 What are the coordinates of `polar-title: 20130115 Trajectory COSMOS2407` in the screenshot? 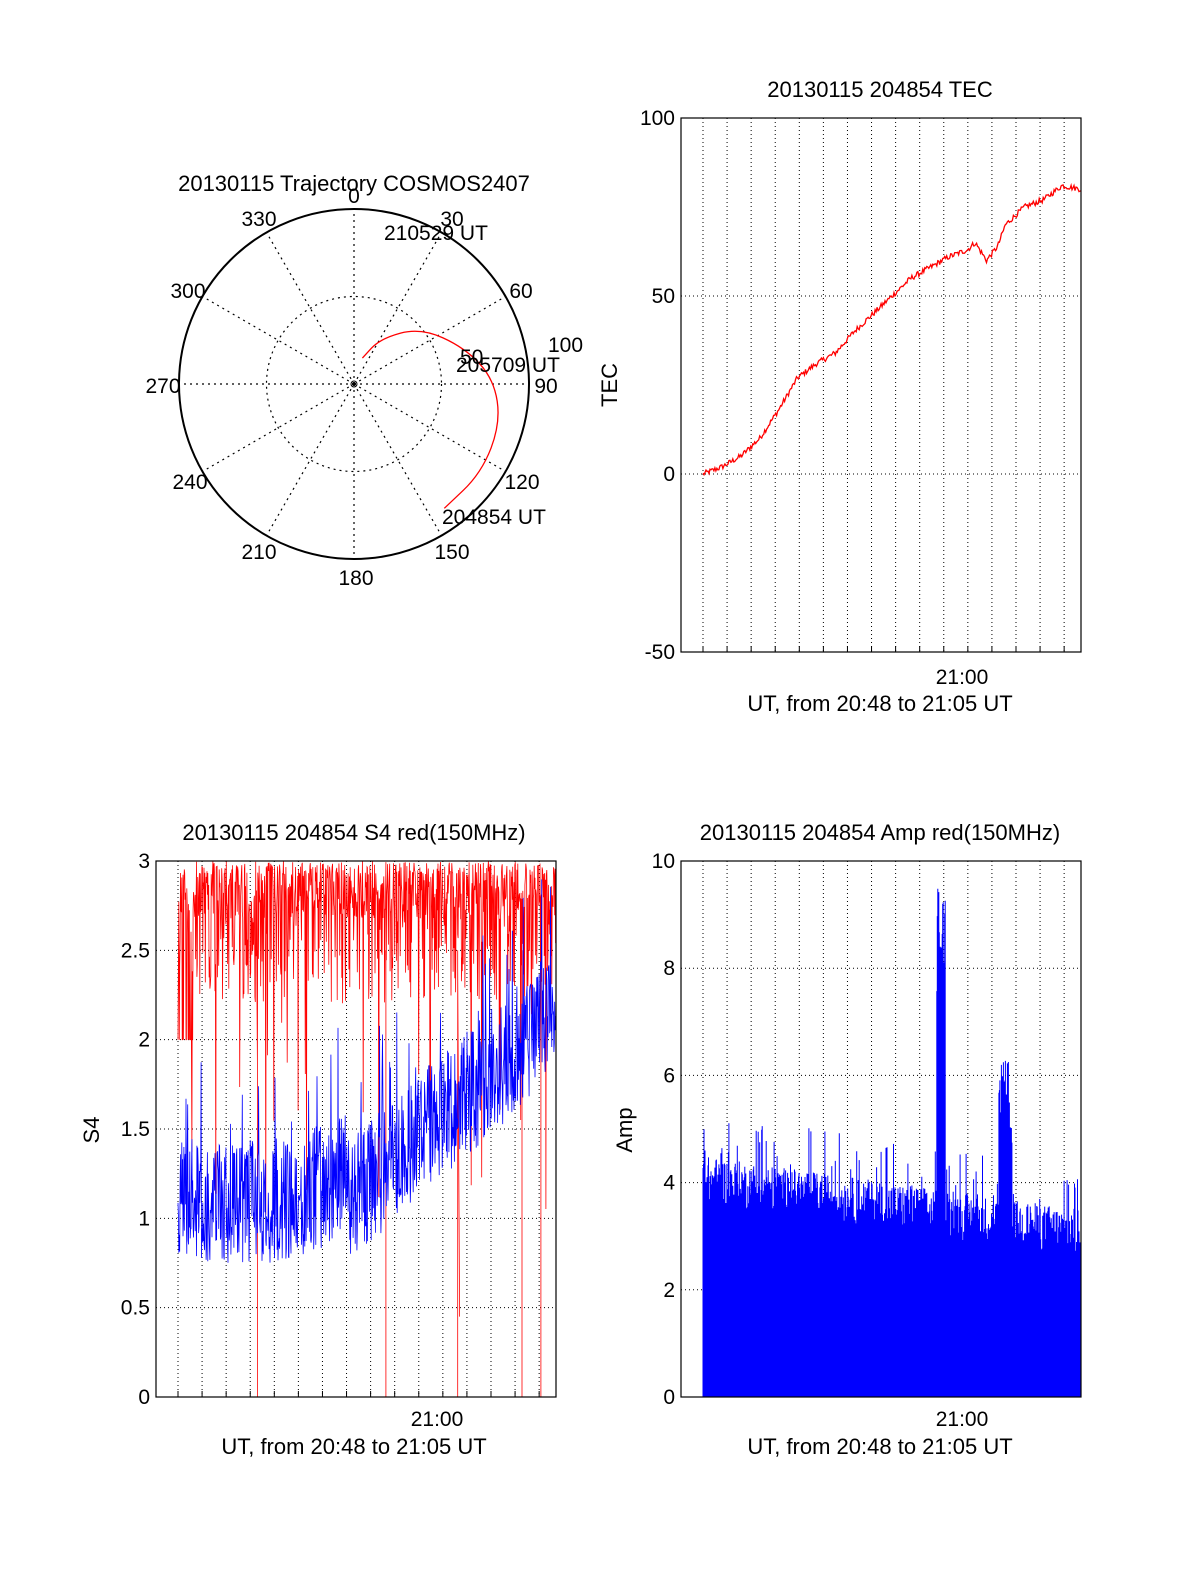 It's located at (354, 183).